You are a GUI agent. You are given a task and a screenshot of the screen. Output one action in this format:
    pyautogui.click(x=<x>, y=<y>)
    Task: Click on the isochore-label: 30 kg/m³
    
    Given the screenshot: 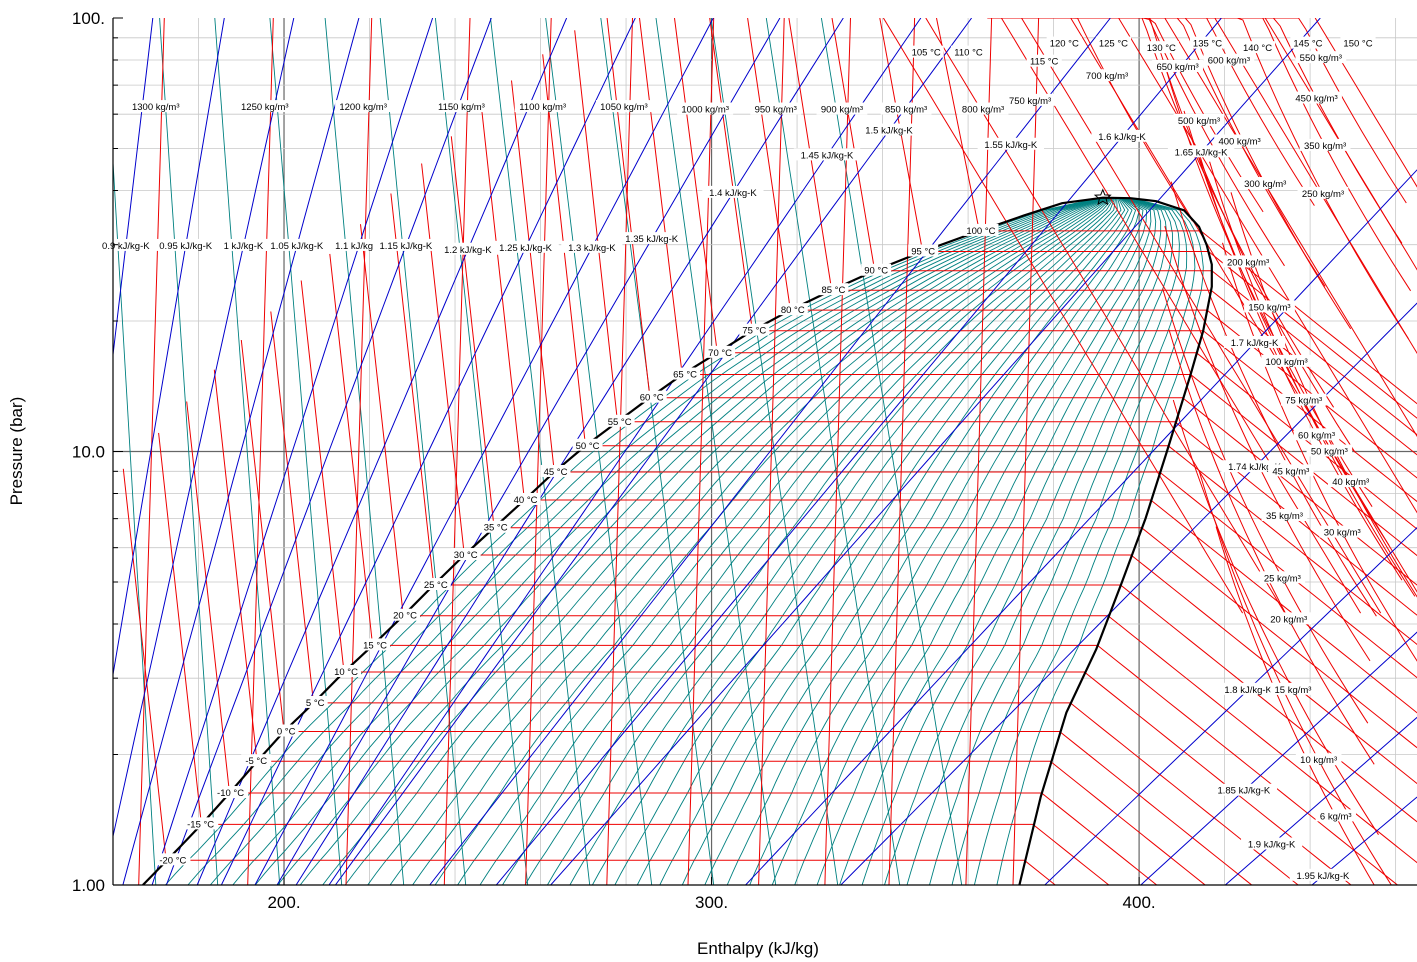 What is the action you would take?
    pyautogui.click(x=1342, y=533)
    